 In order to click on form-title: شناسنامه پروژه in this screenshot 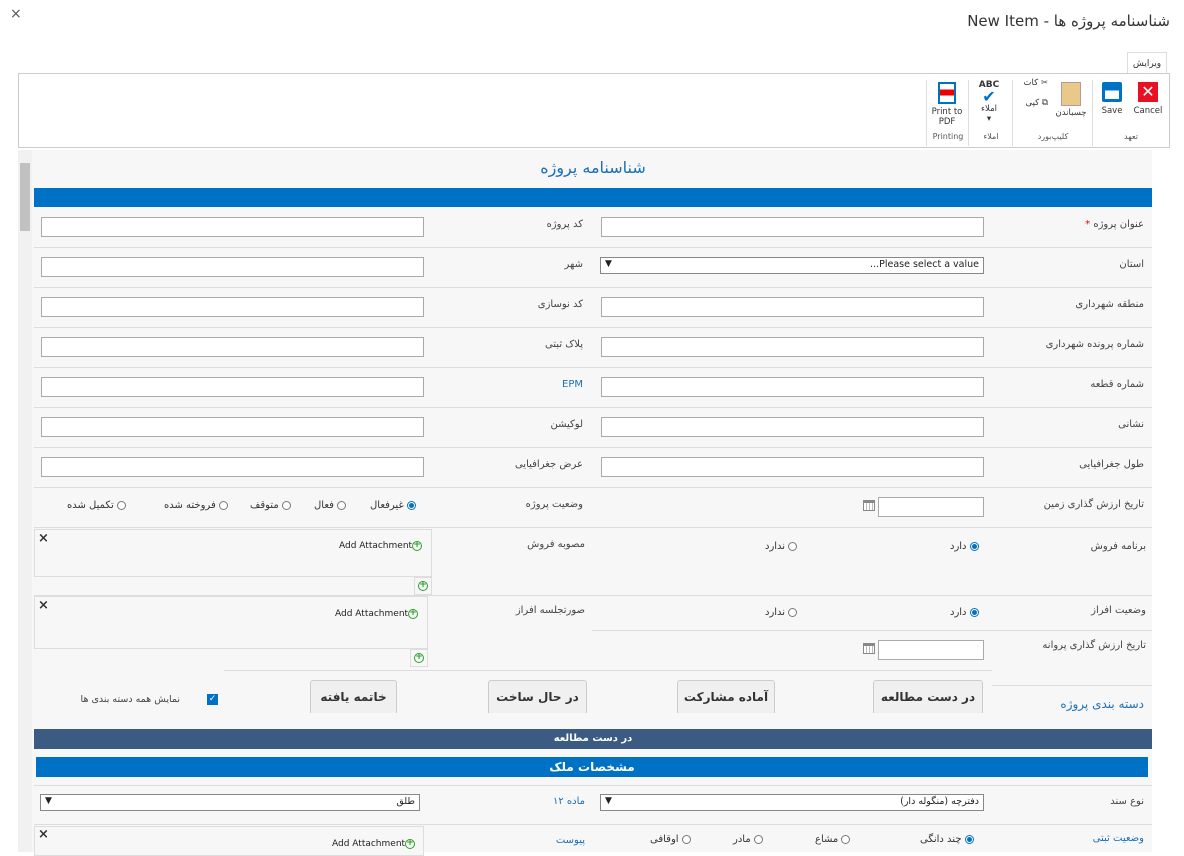, I will do `click(593, 167)`.